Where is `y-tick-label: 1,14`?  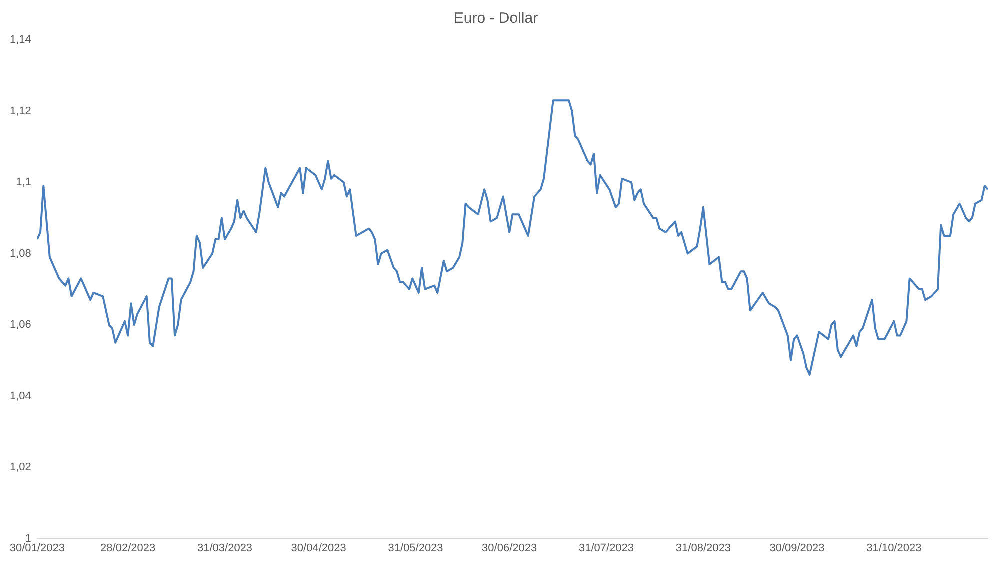
y-tick-label: 1,14 is located at coordinates (21, 40).